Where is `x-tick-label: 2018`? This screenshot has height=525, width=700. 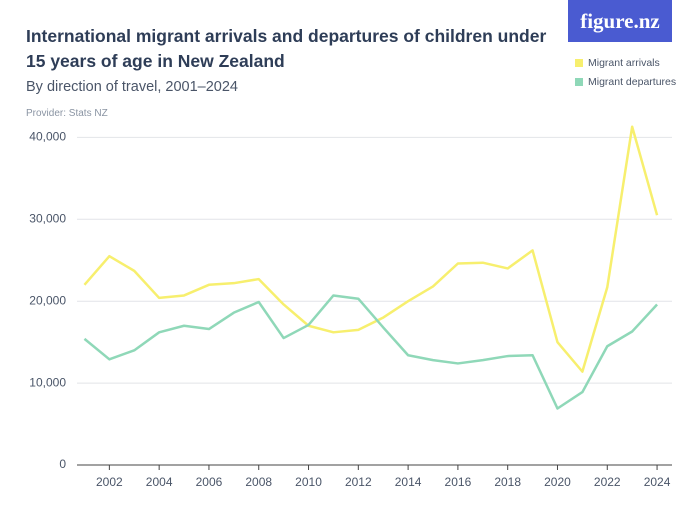 x-tick-label: 2018 is located at coordinates (507, 482).